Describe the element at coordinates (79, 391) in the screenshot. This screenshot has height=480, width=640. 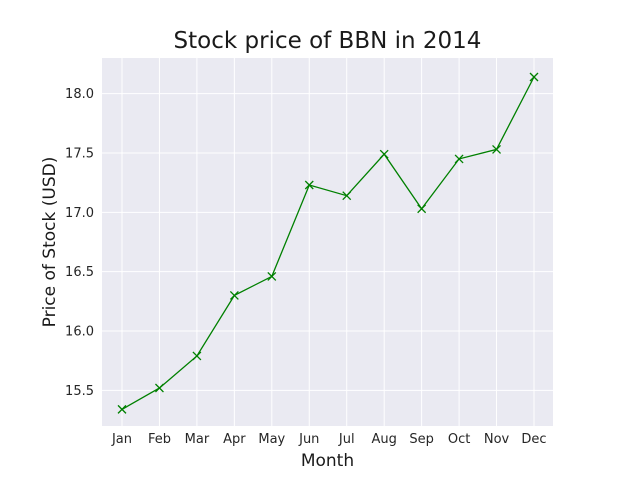
I see `y-tick-label: 15.5` at that location.